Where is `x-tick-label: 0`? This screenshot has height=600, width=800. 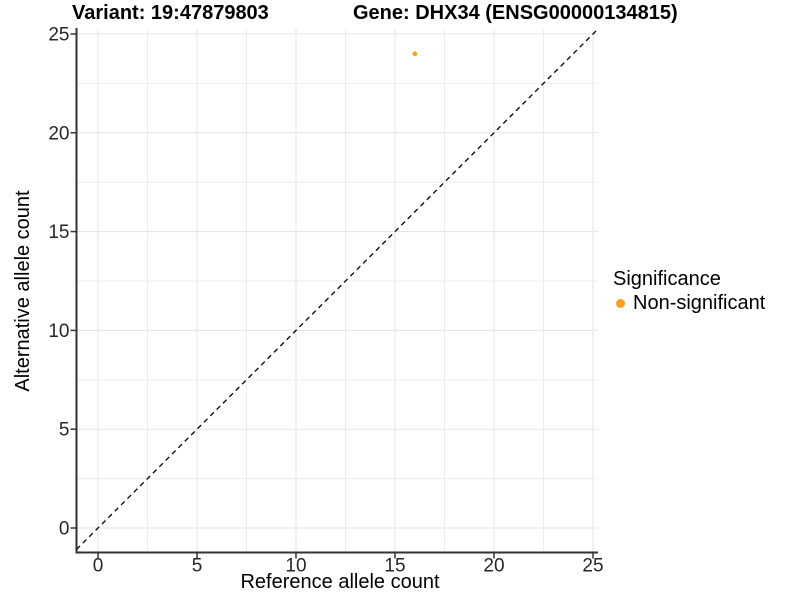
x-tick-label: 0 is located at coordinates (98, 566).